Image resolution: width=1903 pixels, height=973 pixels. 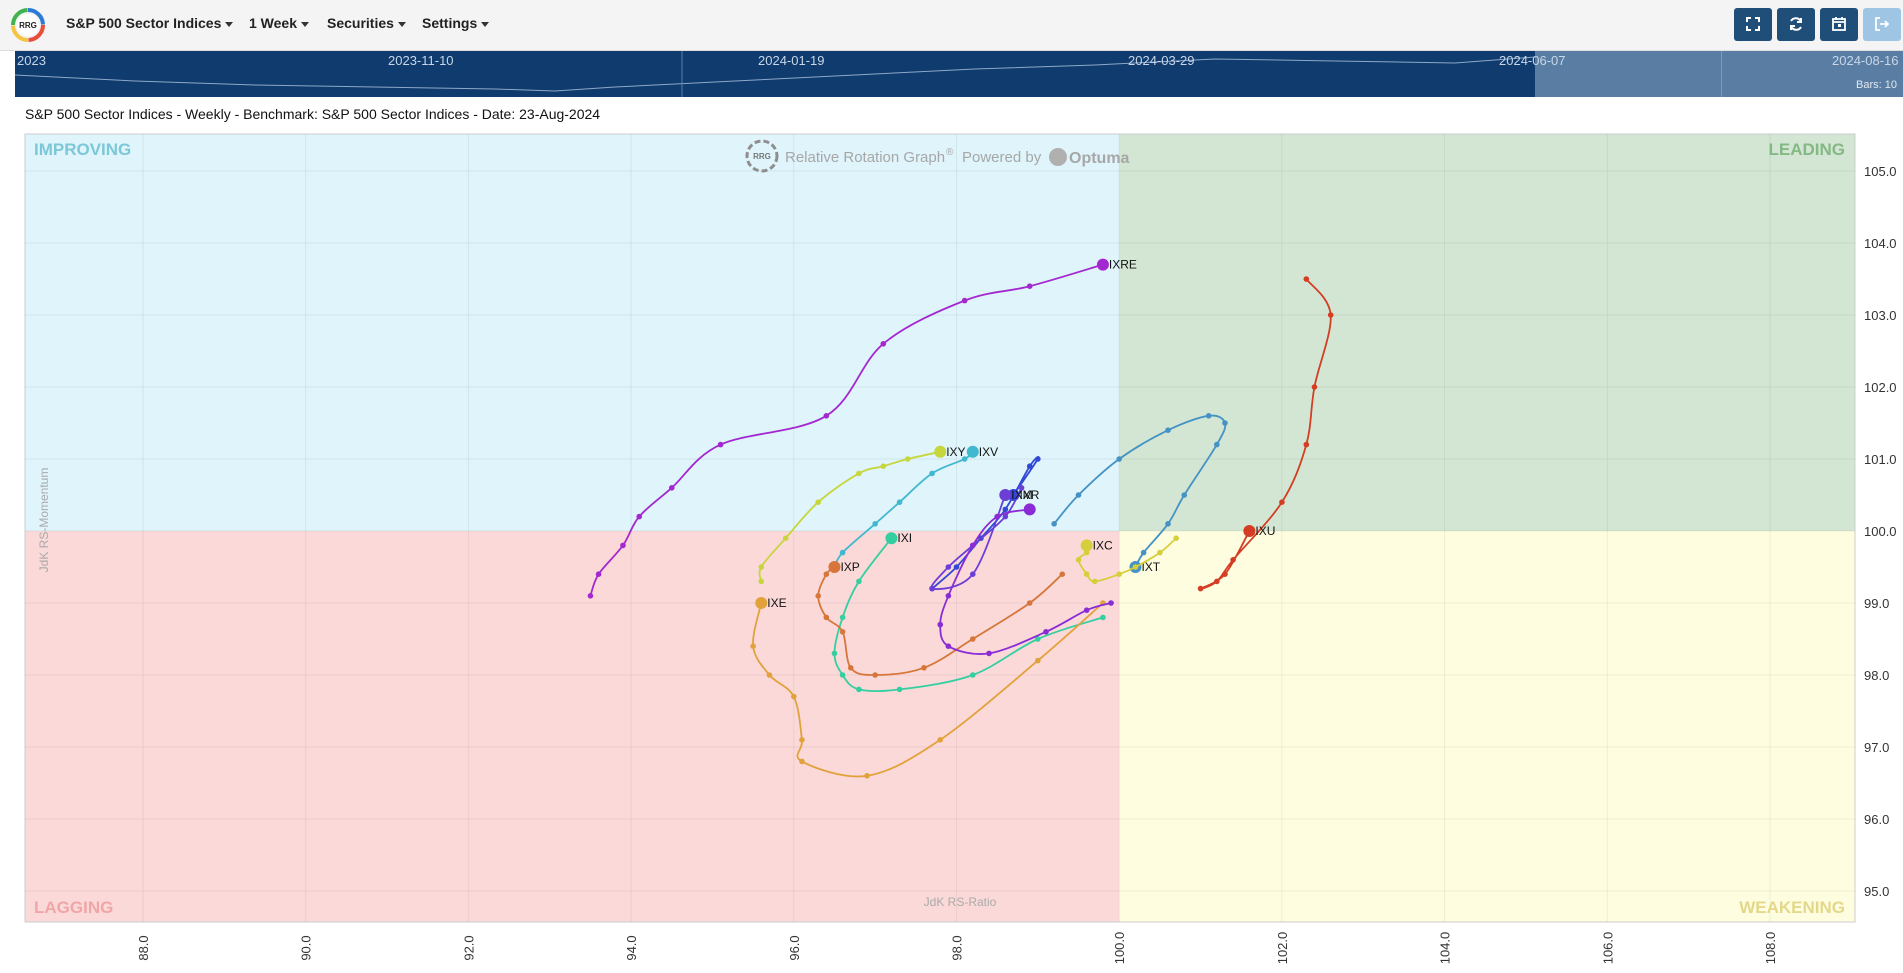 What do you see at coordinates (1719, 74) in the screenshot?
I see `timeline-selection` at bounding box center [1719, 74].